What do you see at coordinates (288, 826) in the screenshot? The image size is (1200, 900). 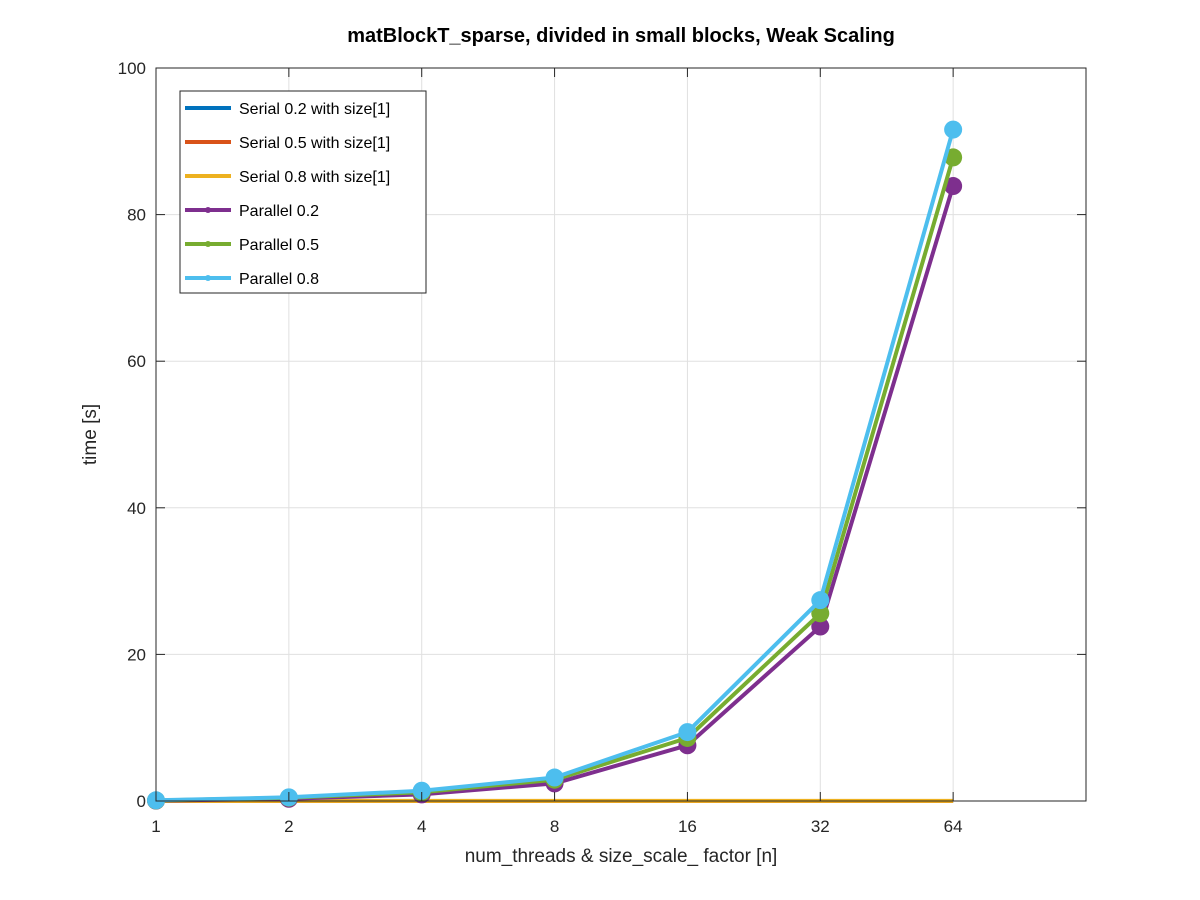 I see `x-tick-label: 2` at bounding box center [288, 826].